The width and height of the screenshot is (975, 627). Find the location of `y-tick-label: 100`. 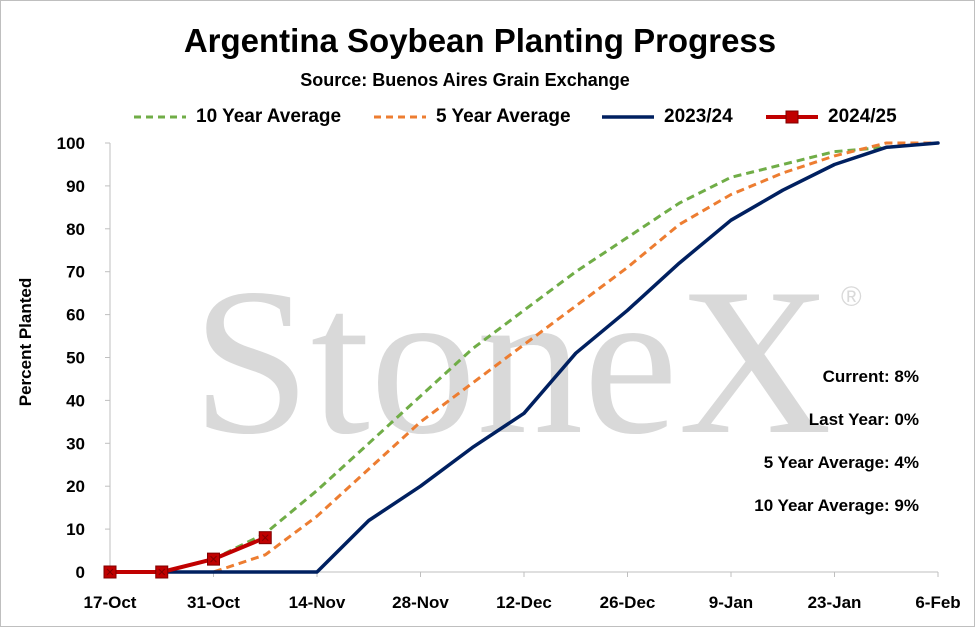

y-tick-label: 100 is located at coordinates (71, 143).